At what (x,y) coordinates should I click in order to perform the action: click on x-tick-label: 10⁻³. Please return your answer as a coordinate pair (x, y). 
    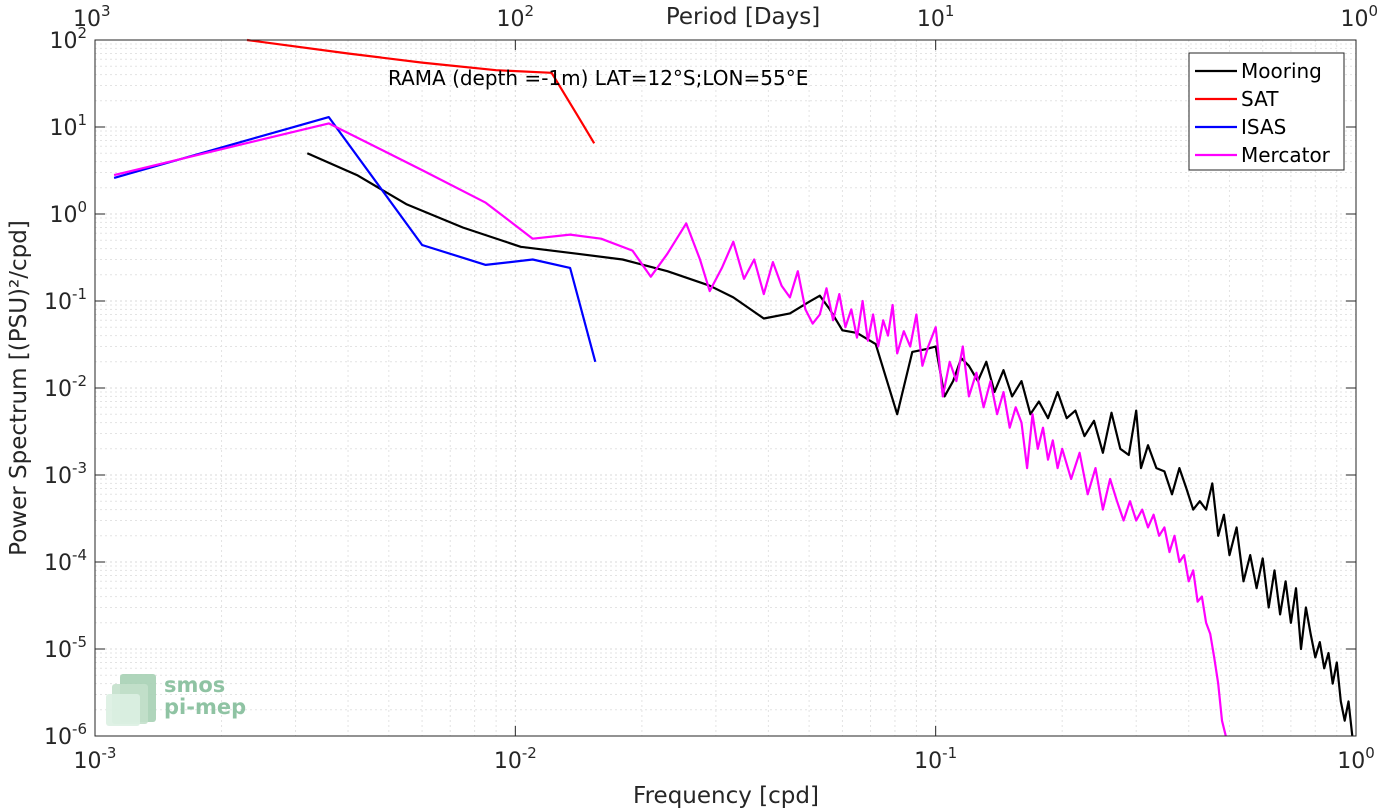
    Looking at the image, I should click on (95, 759).